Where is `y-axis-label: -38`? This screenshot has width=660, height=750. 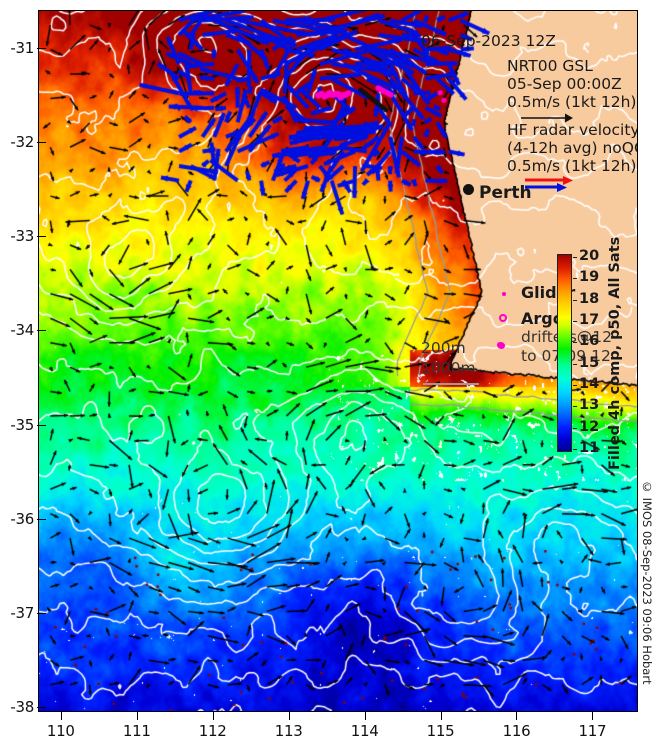 y-axis-label: -38 is located at coordinates (22, 707).